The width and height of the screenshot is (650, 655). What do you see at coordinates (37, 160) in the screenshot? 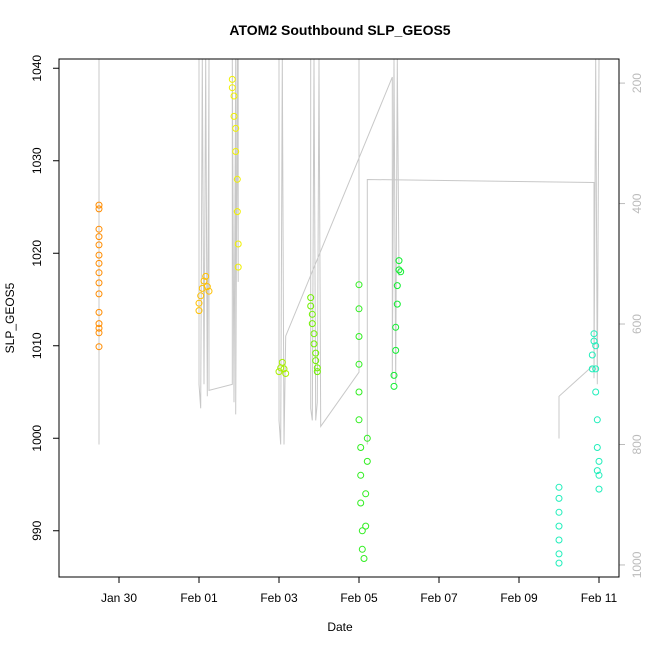
I see `y-tick-label-4: 1030` at bounding box center [37, 160].